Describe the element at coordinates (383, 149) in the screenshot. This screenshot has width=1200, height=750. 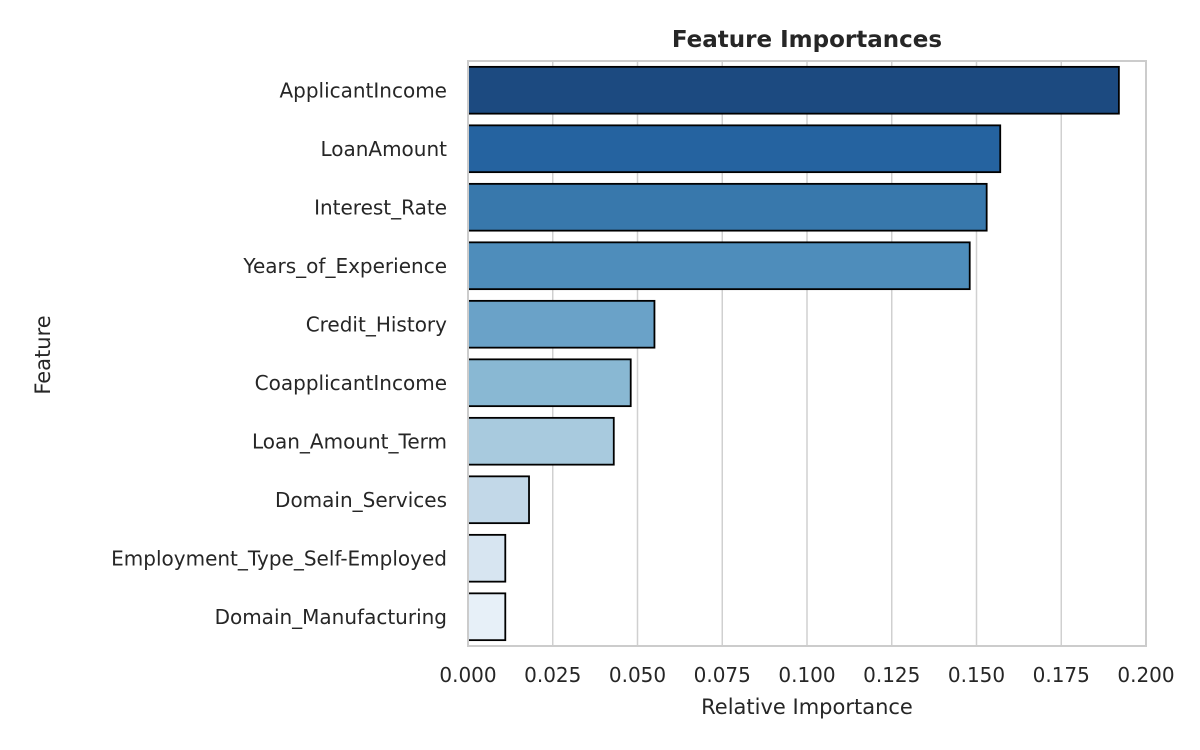
I see `y-tick-label: LoanAmount` at that location.